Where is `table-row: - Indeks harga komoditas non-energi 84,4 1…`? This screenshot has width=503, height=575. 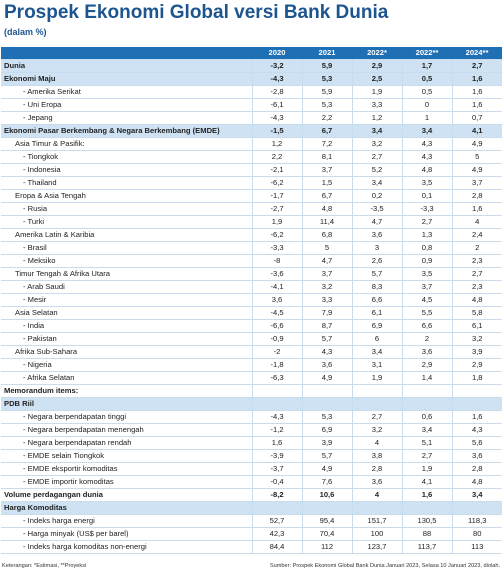 table-row: - Indeks harga komoditas non-energi 84,4 1… is located at coordinates (251, 547).